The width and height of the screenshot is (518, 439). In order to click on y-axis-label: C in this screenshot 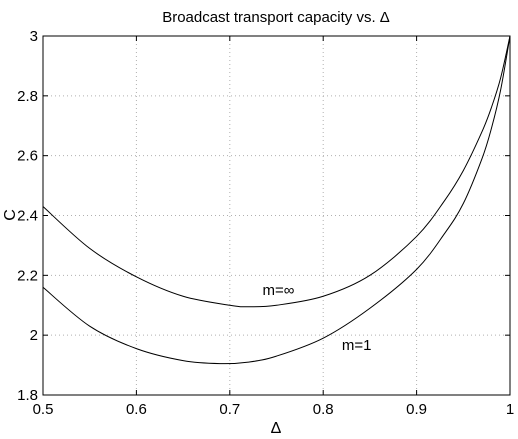, I will do `click(10, 215)`.